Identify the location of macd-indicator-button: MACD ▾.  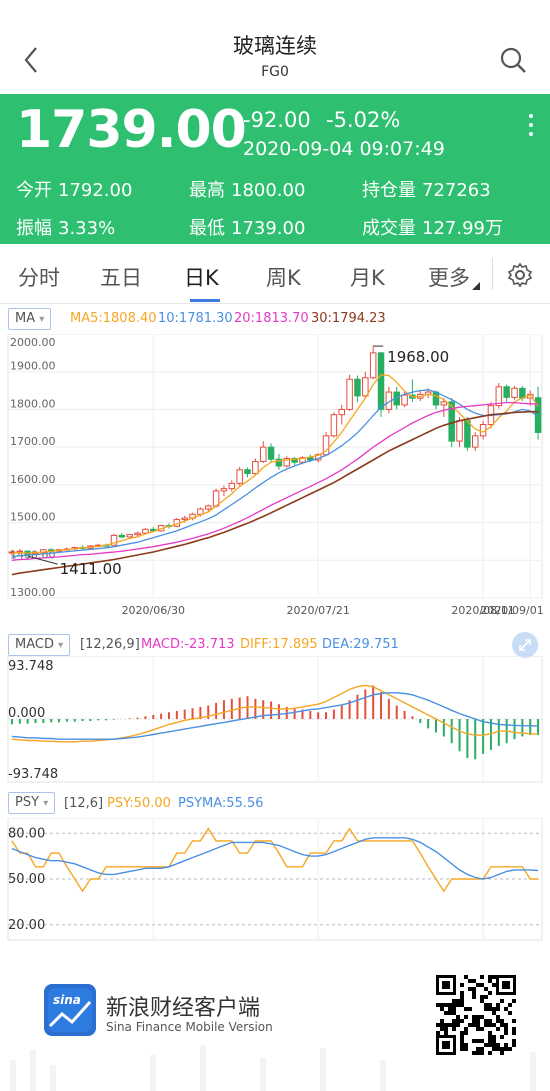
(39, 645).